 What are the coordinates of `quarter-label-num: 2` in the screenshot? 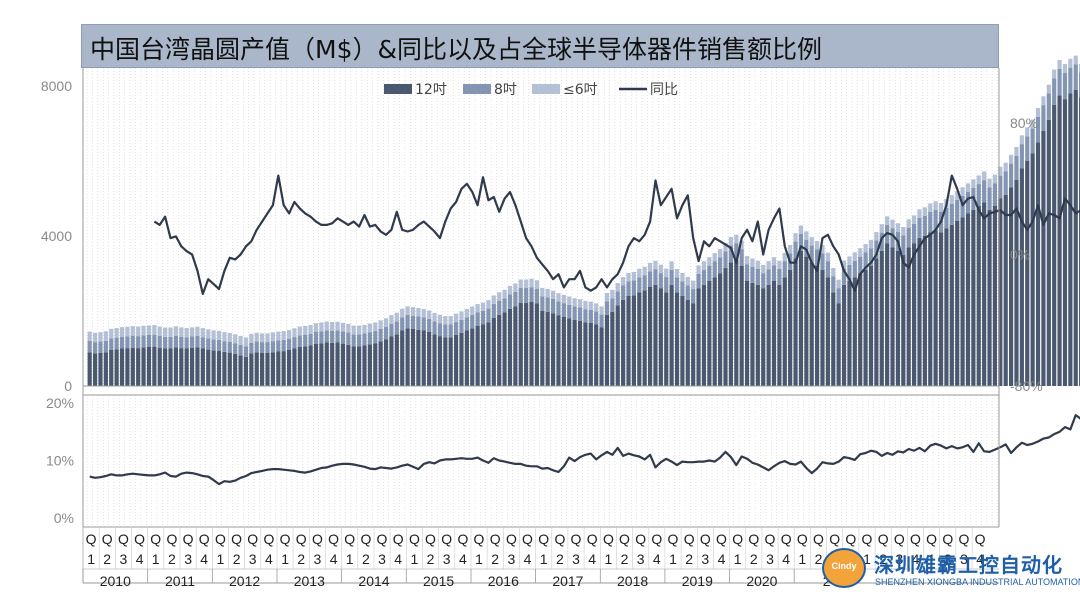 It's located at (431, 559).